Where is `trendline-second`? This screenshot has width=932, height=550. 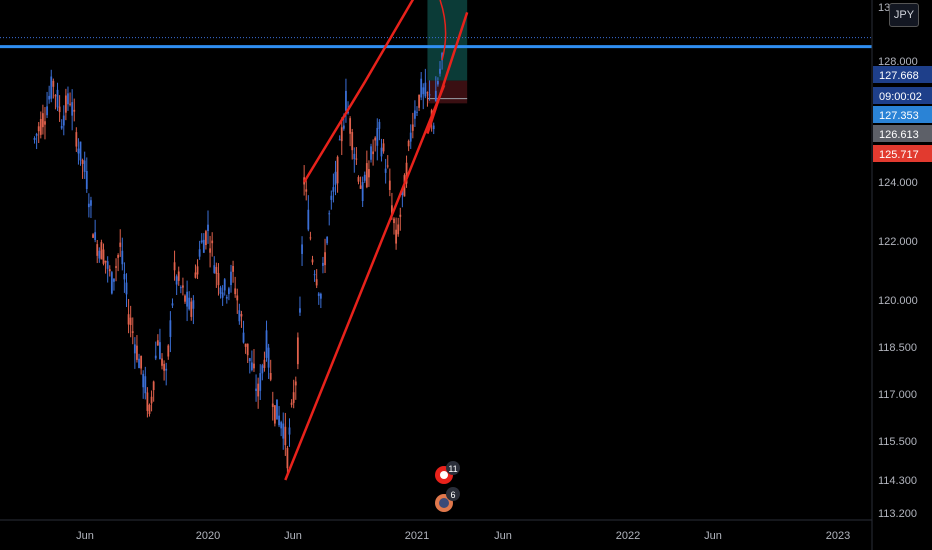 trendline-second is located at coordinates (447, 73).